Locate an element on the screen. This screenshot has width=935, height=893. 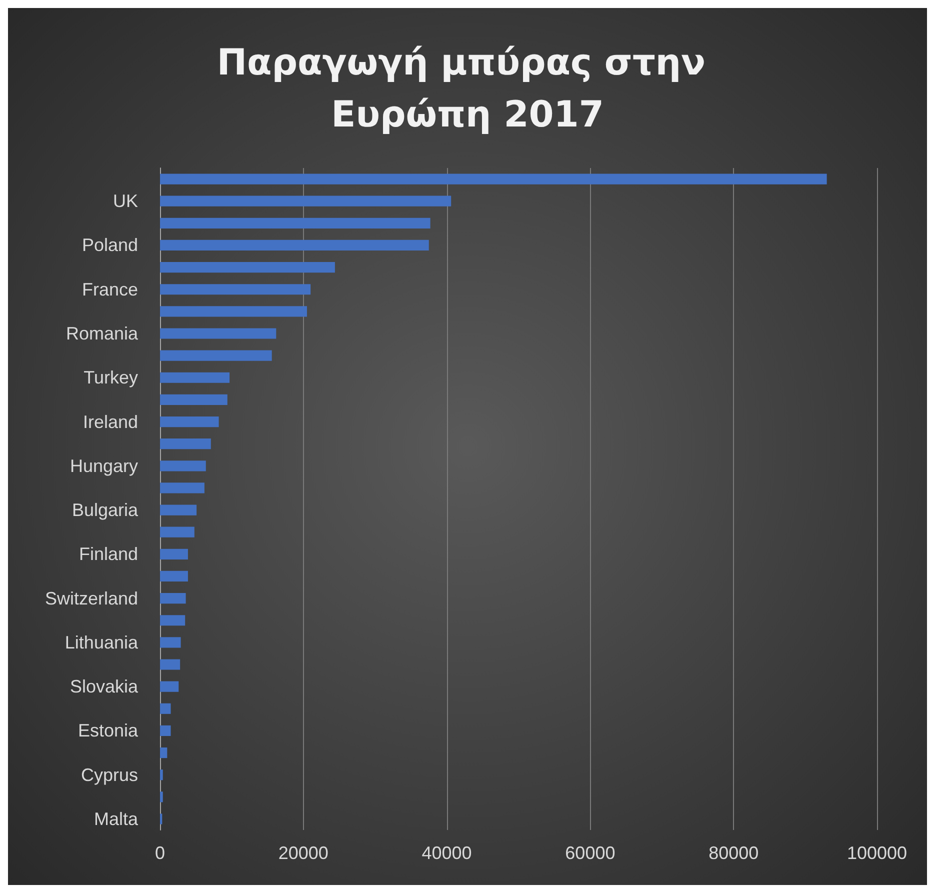
y-tick-label: Poland is located at coordinates (110, 245).